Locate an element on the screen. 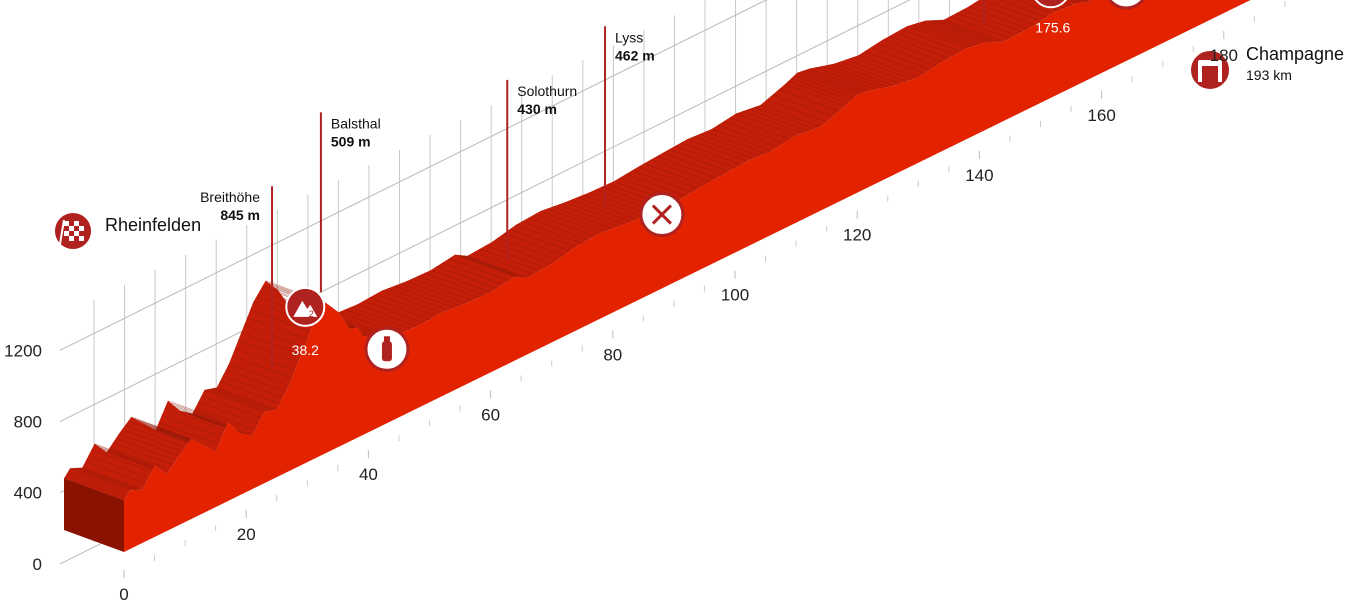  y-tick-label: 0 is located at coordinates (37, 564).